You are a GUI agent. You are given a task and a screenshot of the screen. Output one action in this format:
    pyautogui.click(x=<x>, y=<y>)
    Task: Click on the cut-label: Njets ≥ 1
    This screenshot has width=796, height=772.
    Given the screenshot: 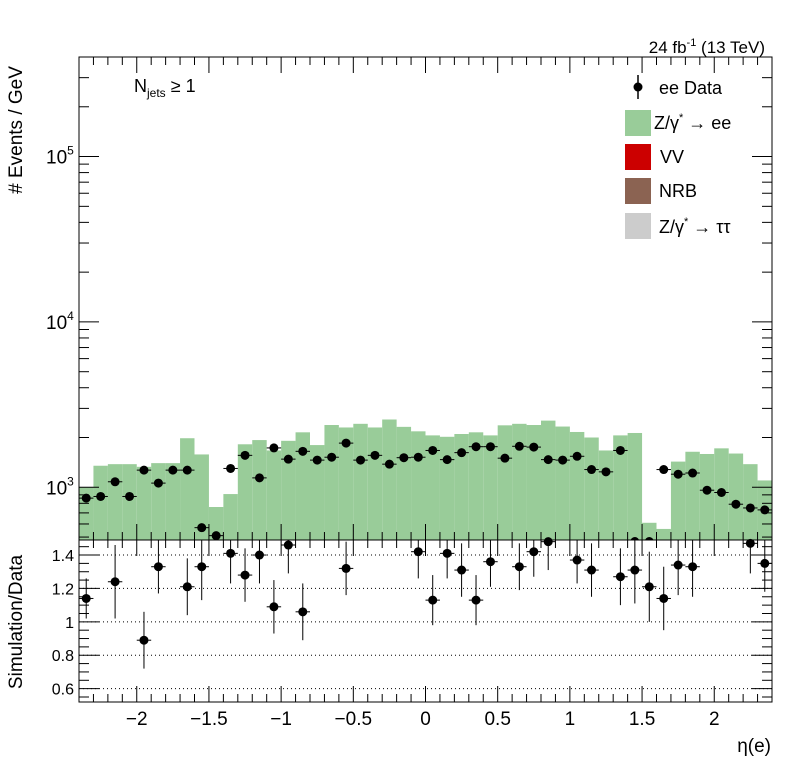 What is the action you would take?
    pyautogui.click(x=165, y=88)
    